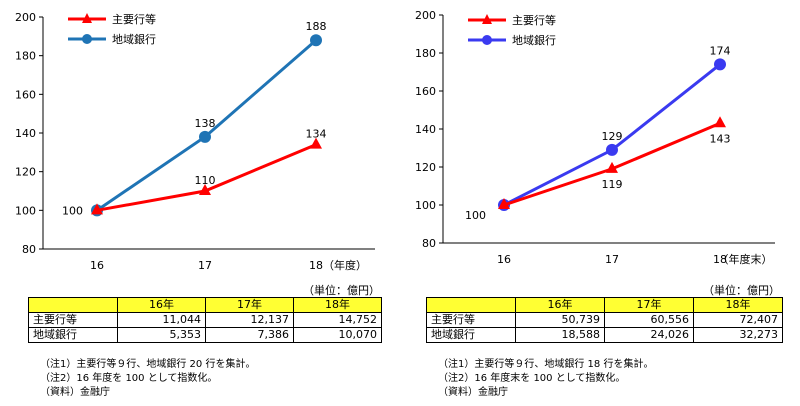  Describe the element at coordinates (337, 335) in the screenshot. I see `table-cell: 10,070` at that location.